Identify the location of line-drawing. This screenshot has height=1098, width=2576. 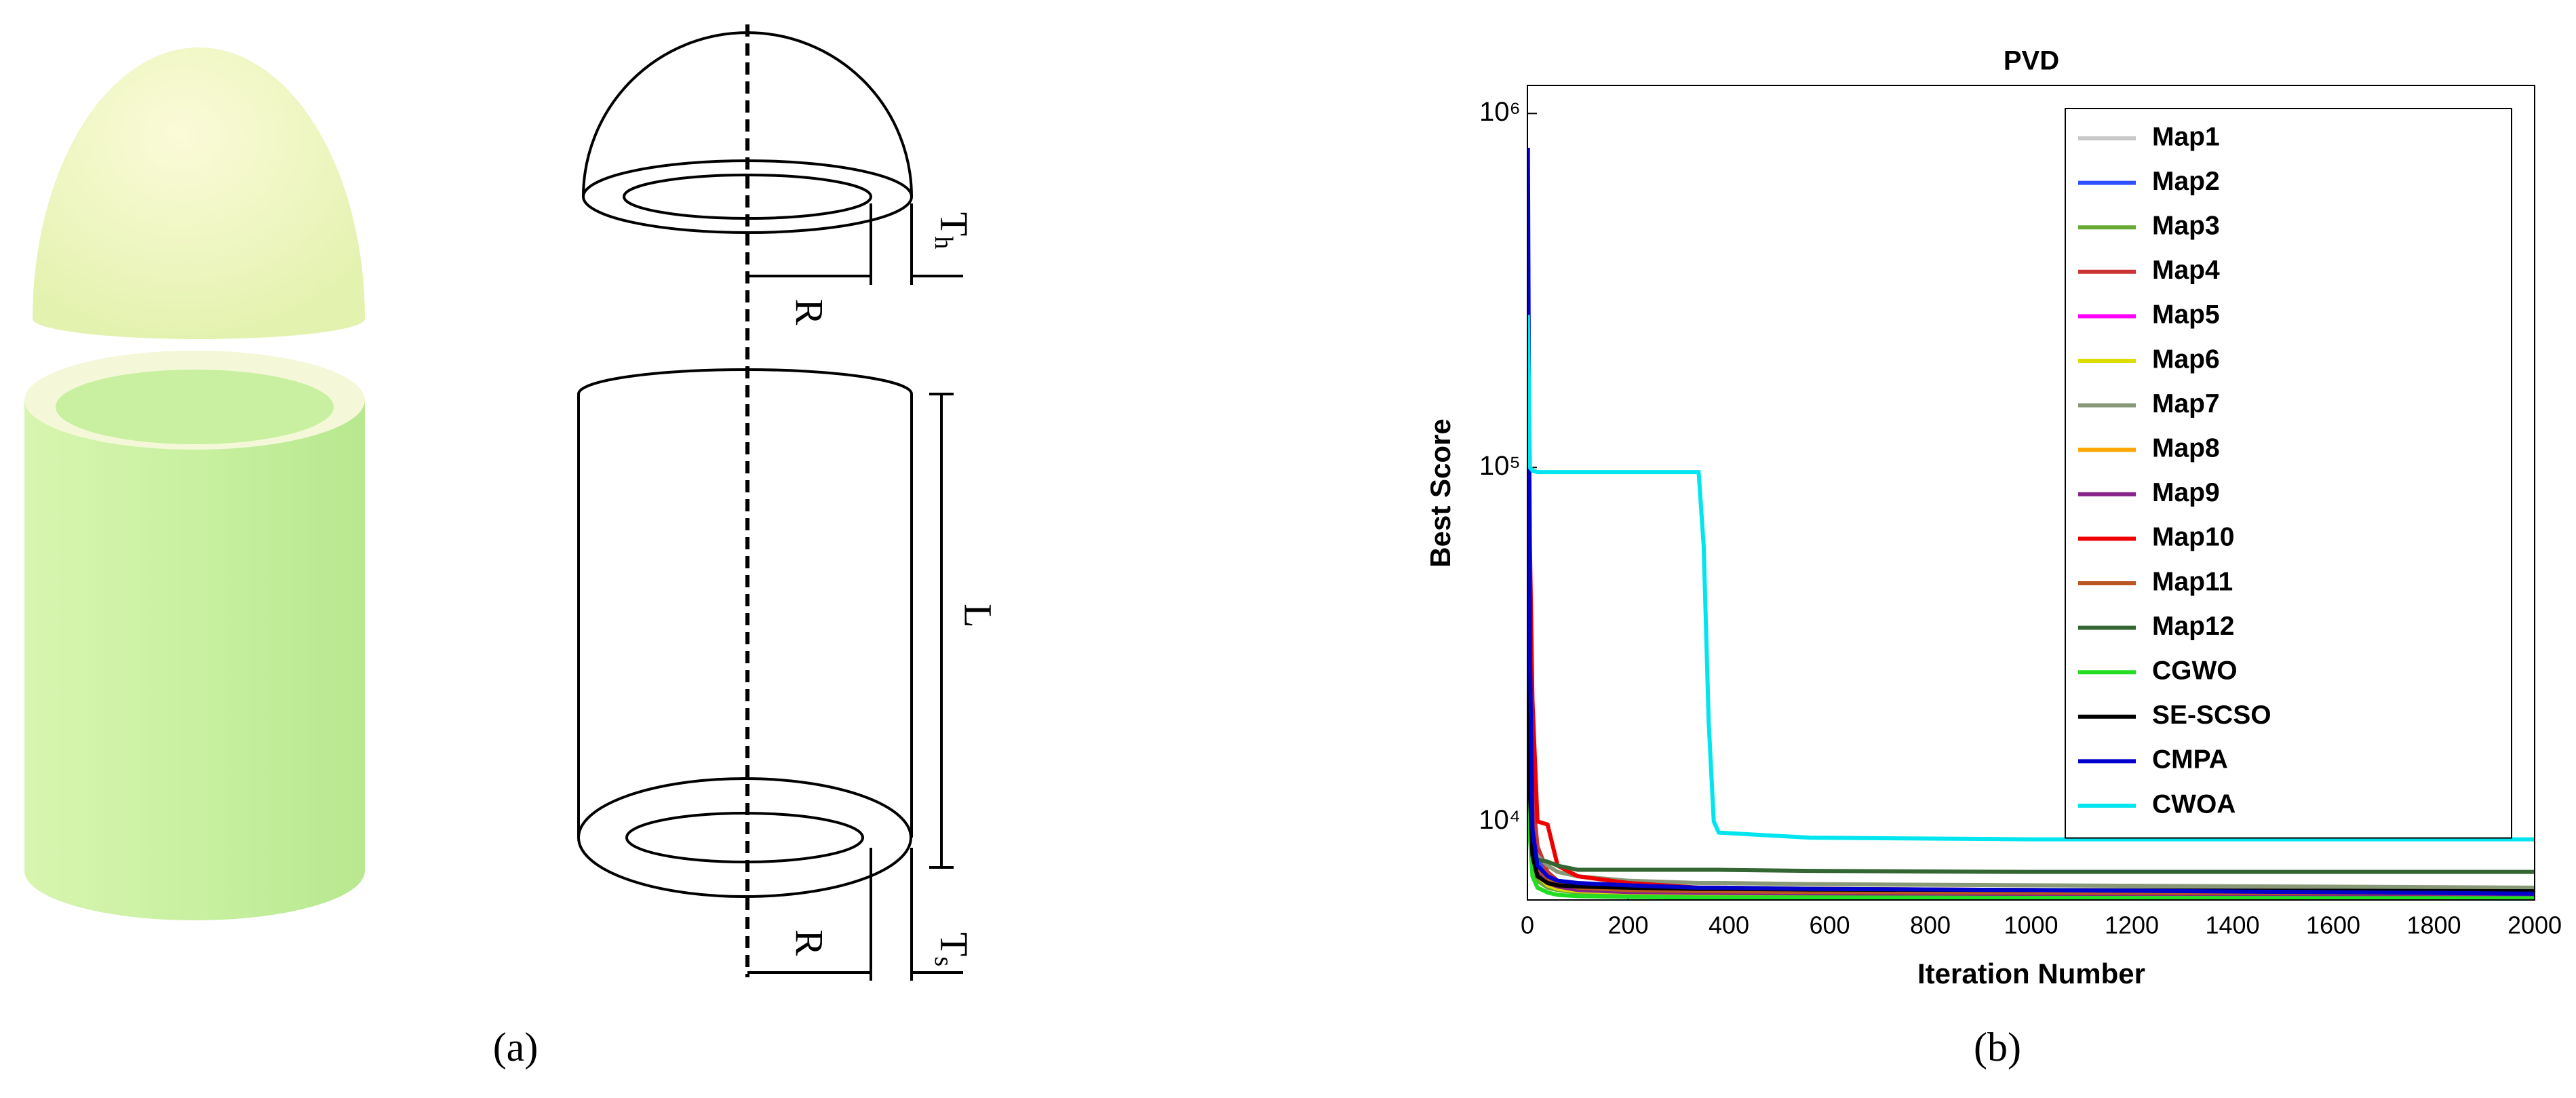
(770, 502).